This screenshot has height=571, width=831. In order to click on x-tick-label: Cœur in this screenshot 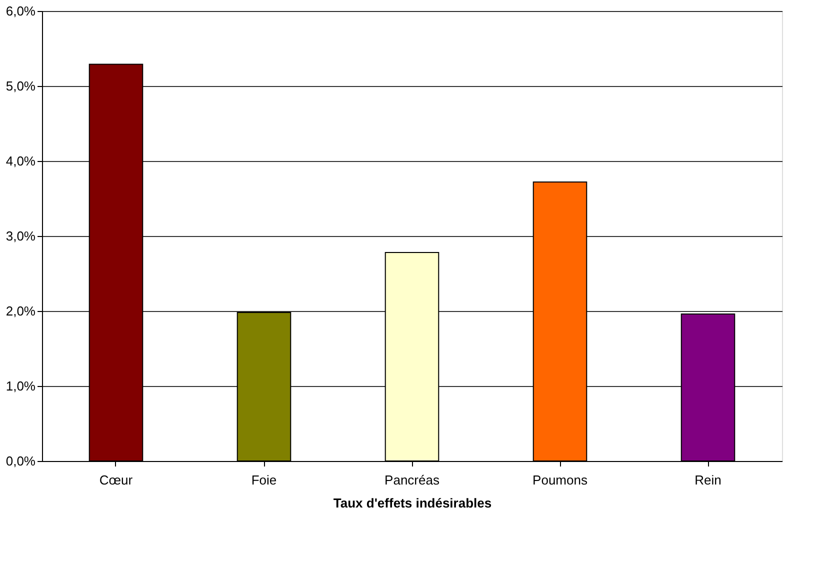, I will do `click(116, 480)`.